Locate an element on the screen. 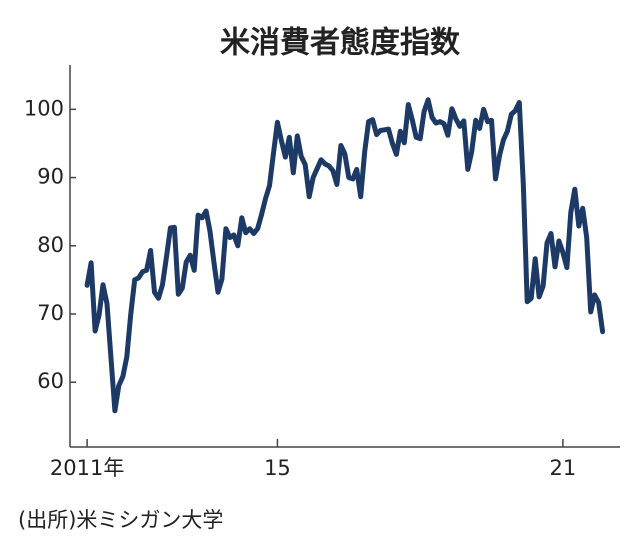 Image resolution: width=638 pixels, height=548 pixels. y-tick-label: 70 is located at coordinates (50, 313).